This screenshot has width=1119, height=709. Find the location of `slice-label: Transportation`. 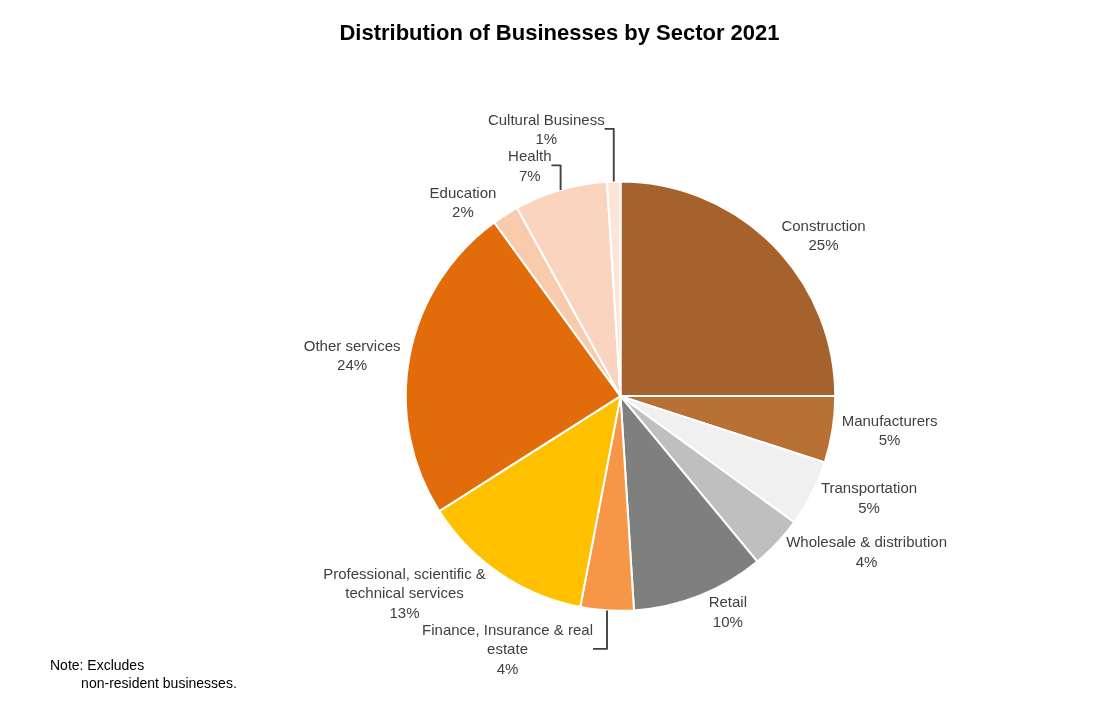

slice-label: Transportation is located at coordinates (869, 488).